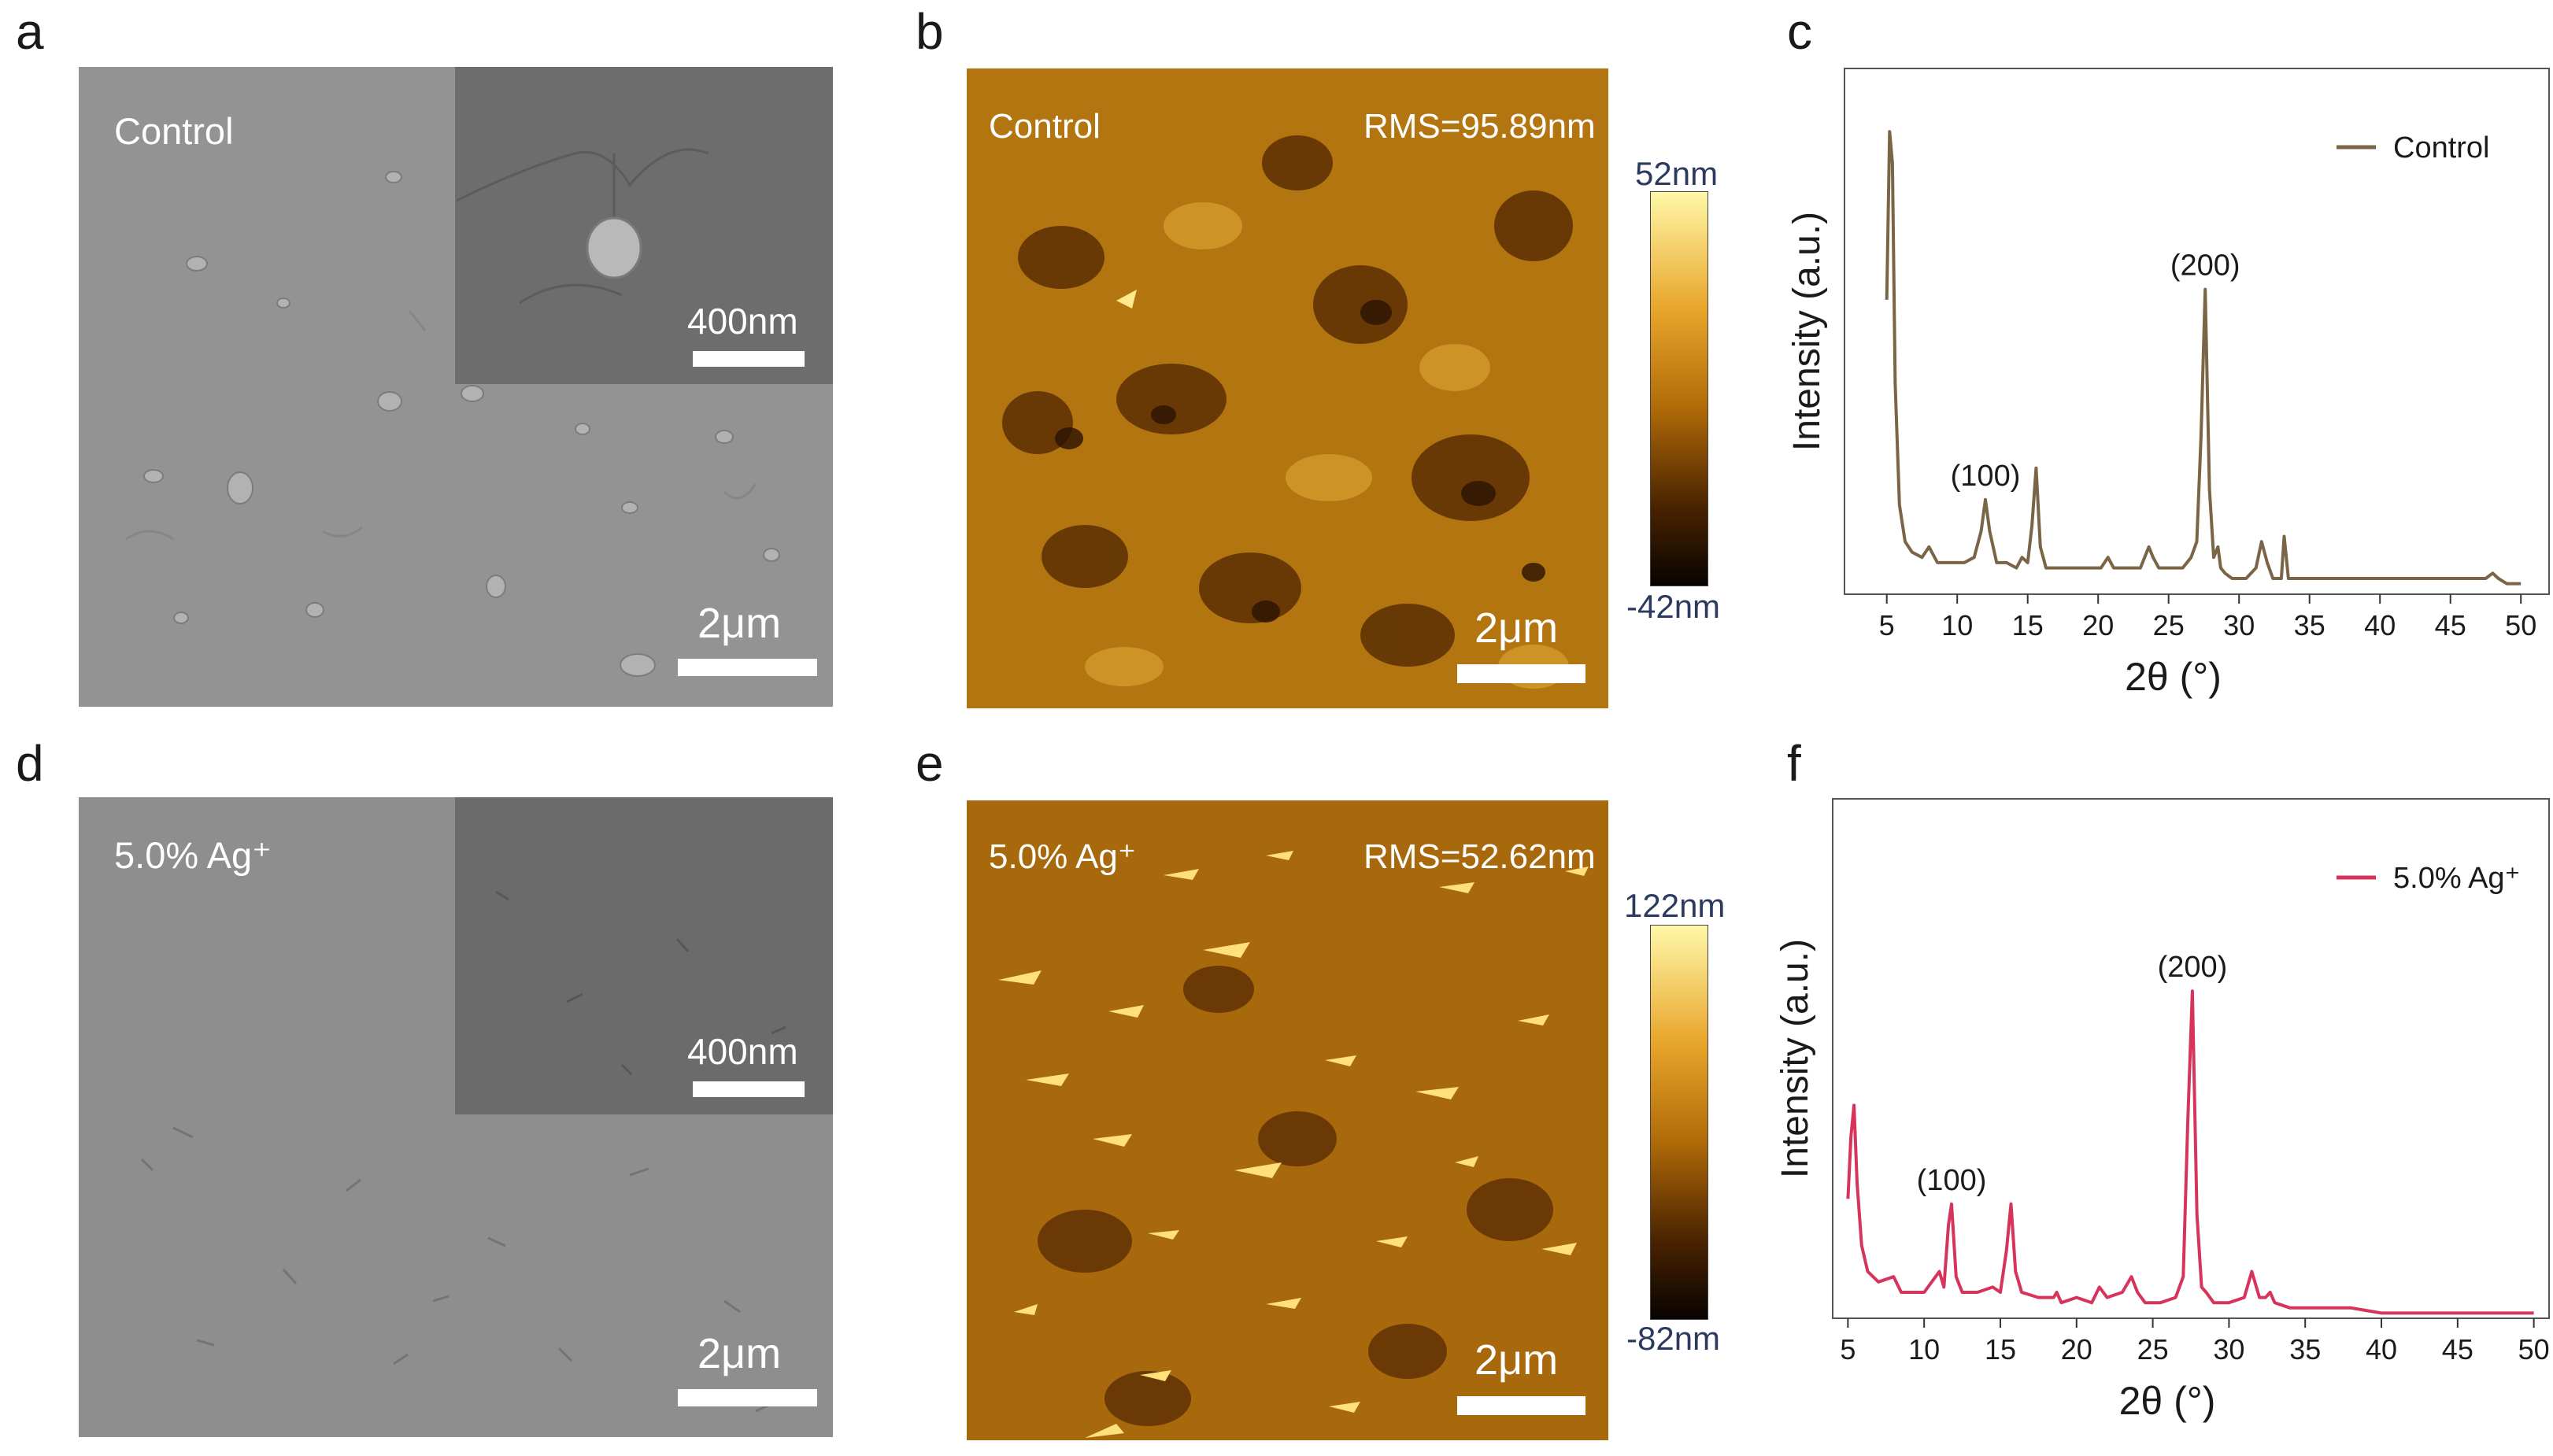 This screenshot has height=1456, width=2553. What do you see at coordinates (1673, 606) in the screenshot?
I see `colorbar-min: -42nm` at bounding box center [1673, 606].